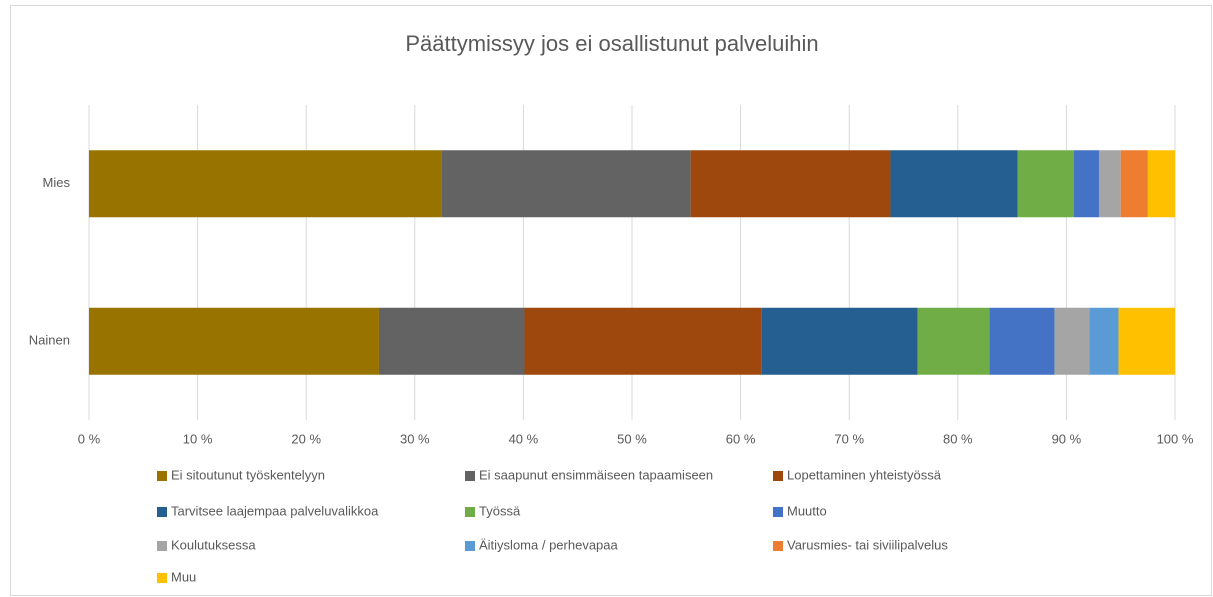 The width and height of the screenshot is (1213, 597). What do you see at coordinates (596, 474) in the screenshot?
I see `legend-label: Ei saapunut ensimmäiseen tapaamiseen` at bounding box center [596, 474].